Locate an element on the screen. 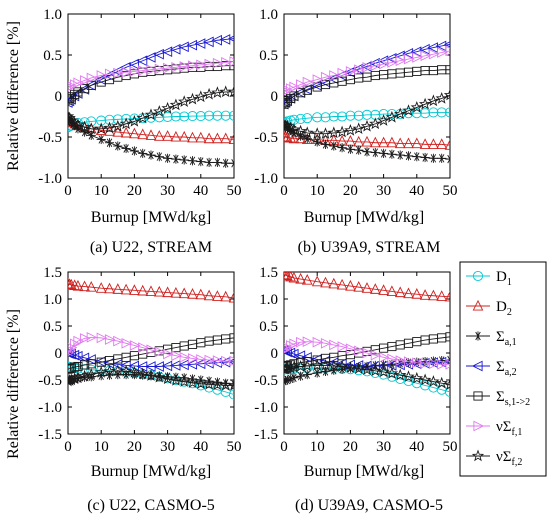 The height and width of the screenshot is (523, 550). legend-marker-asterisk is located at coordinates (478, 336).